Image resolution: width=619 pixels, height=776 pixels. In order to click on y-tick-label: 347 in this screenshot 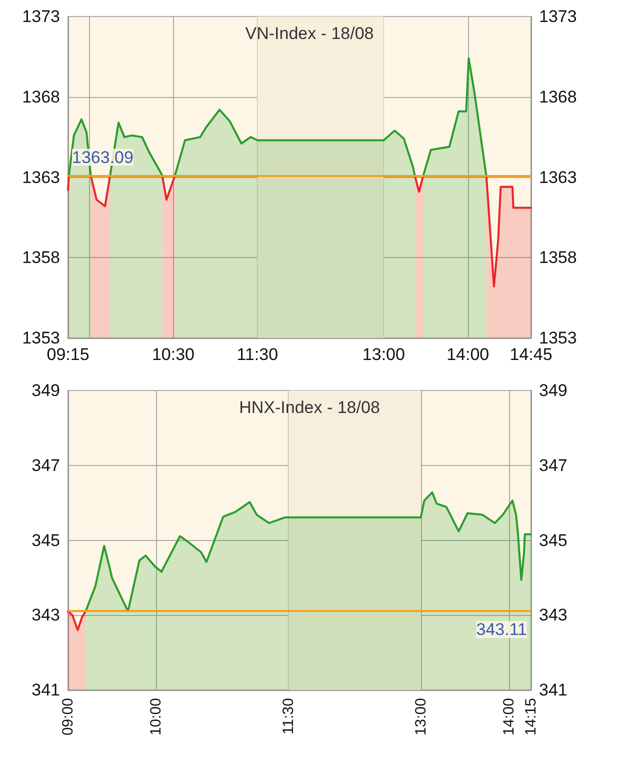, I will do `click(46, 465)`.